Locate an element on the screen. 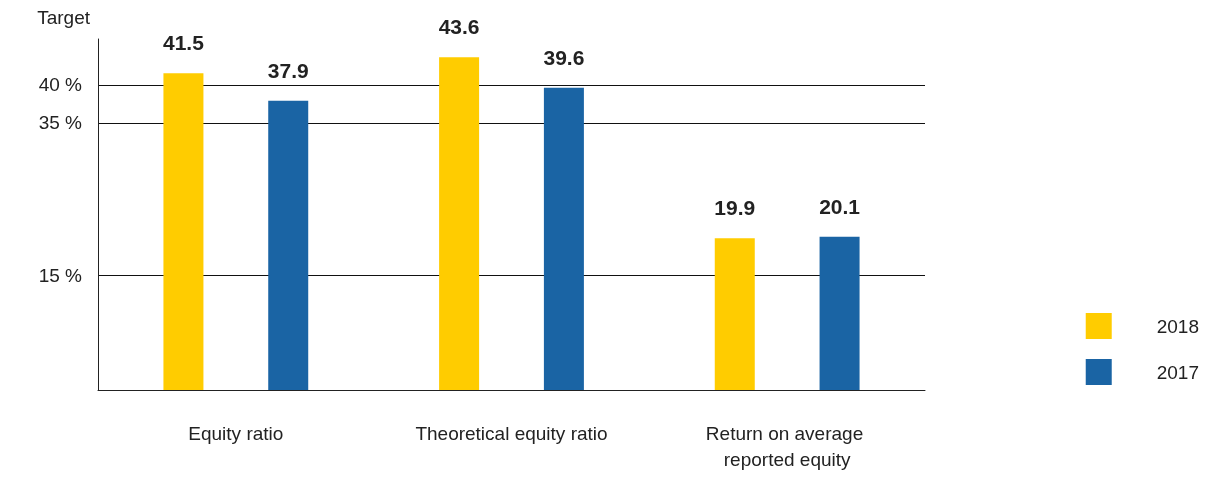  data-label: 20.1 is located at coordinates (840, 206).